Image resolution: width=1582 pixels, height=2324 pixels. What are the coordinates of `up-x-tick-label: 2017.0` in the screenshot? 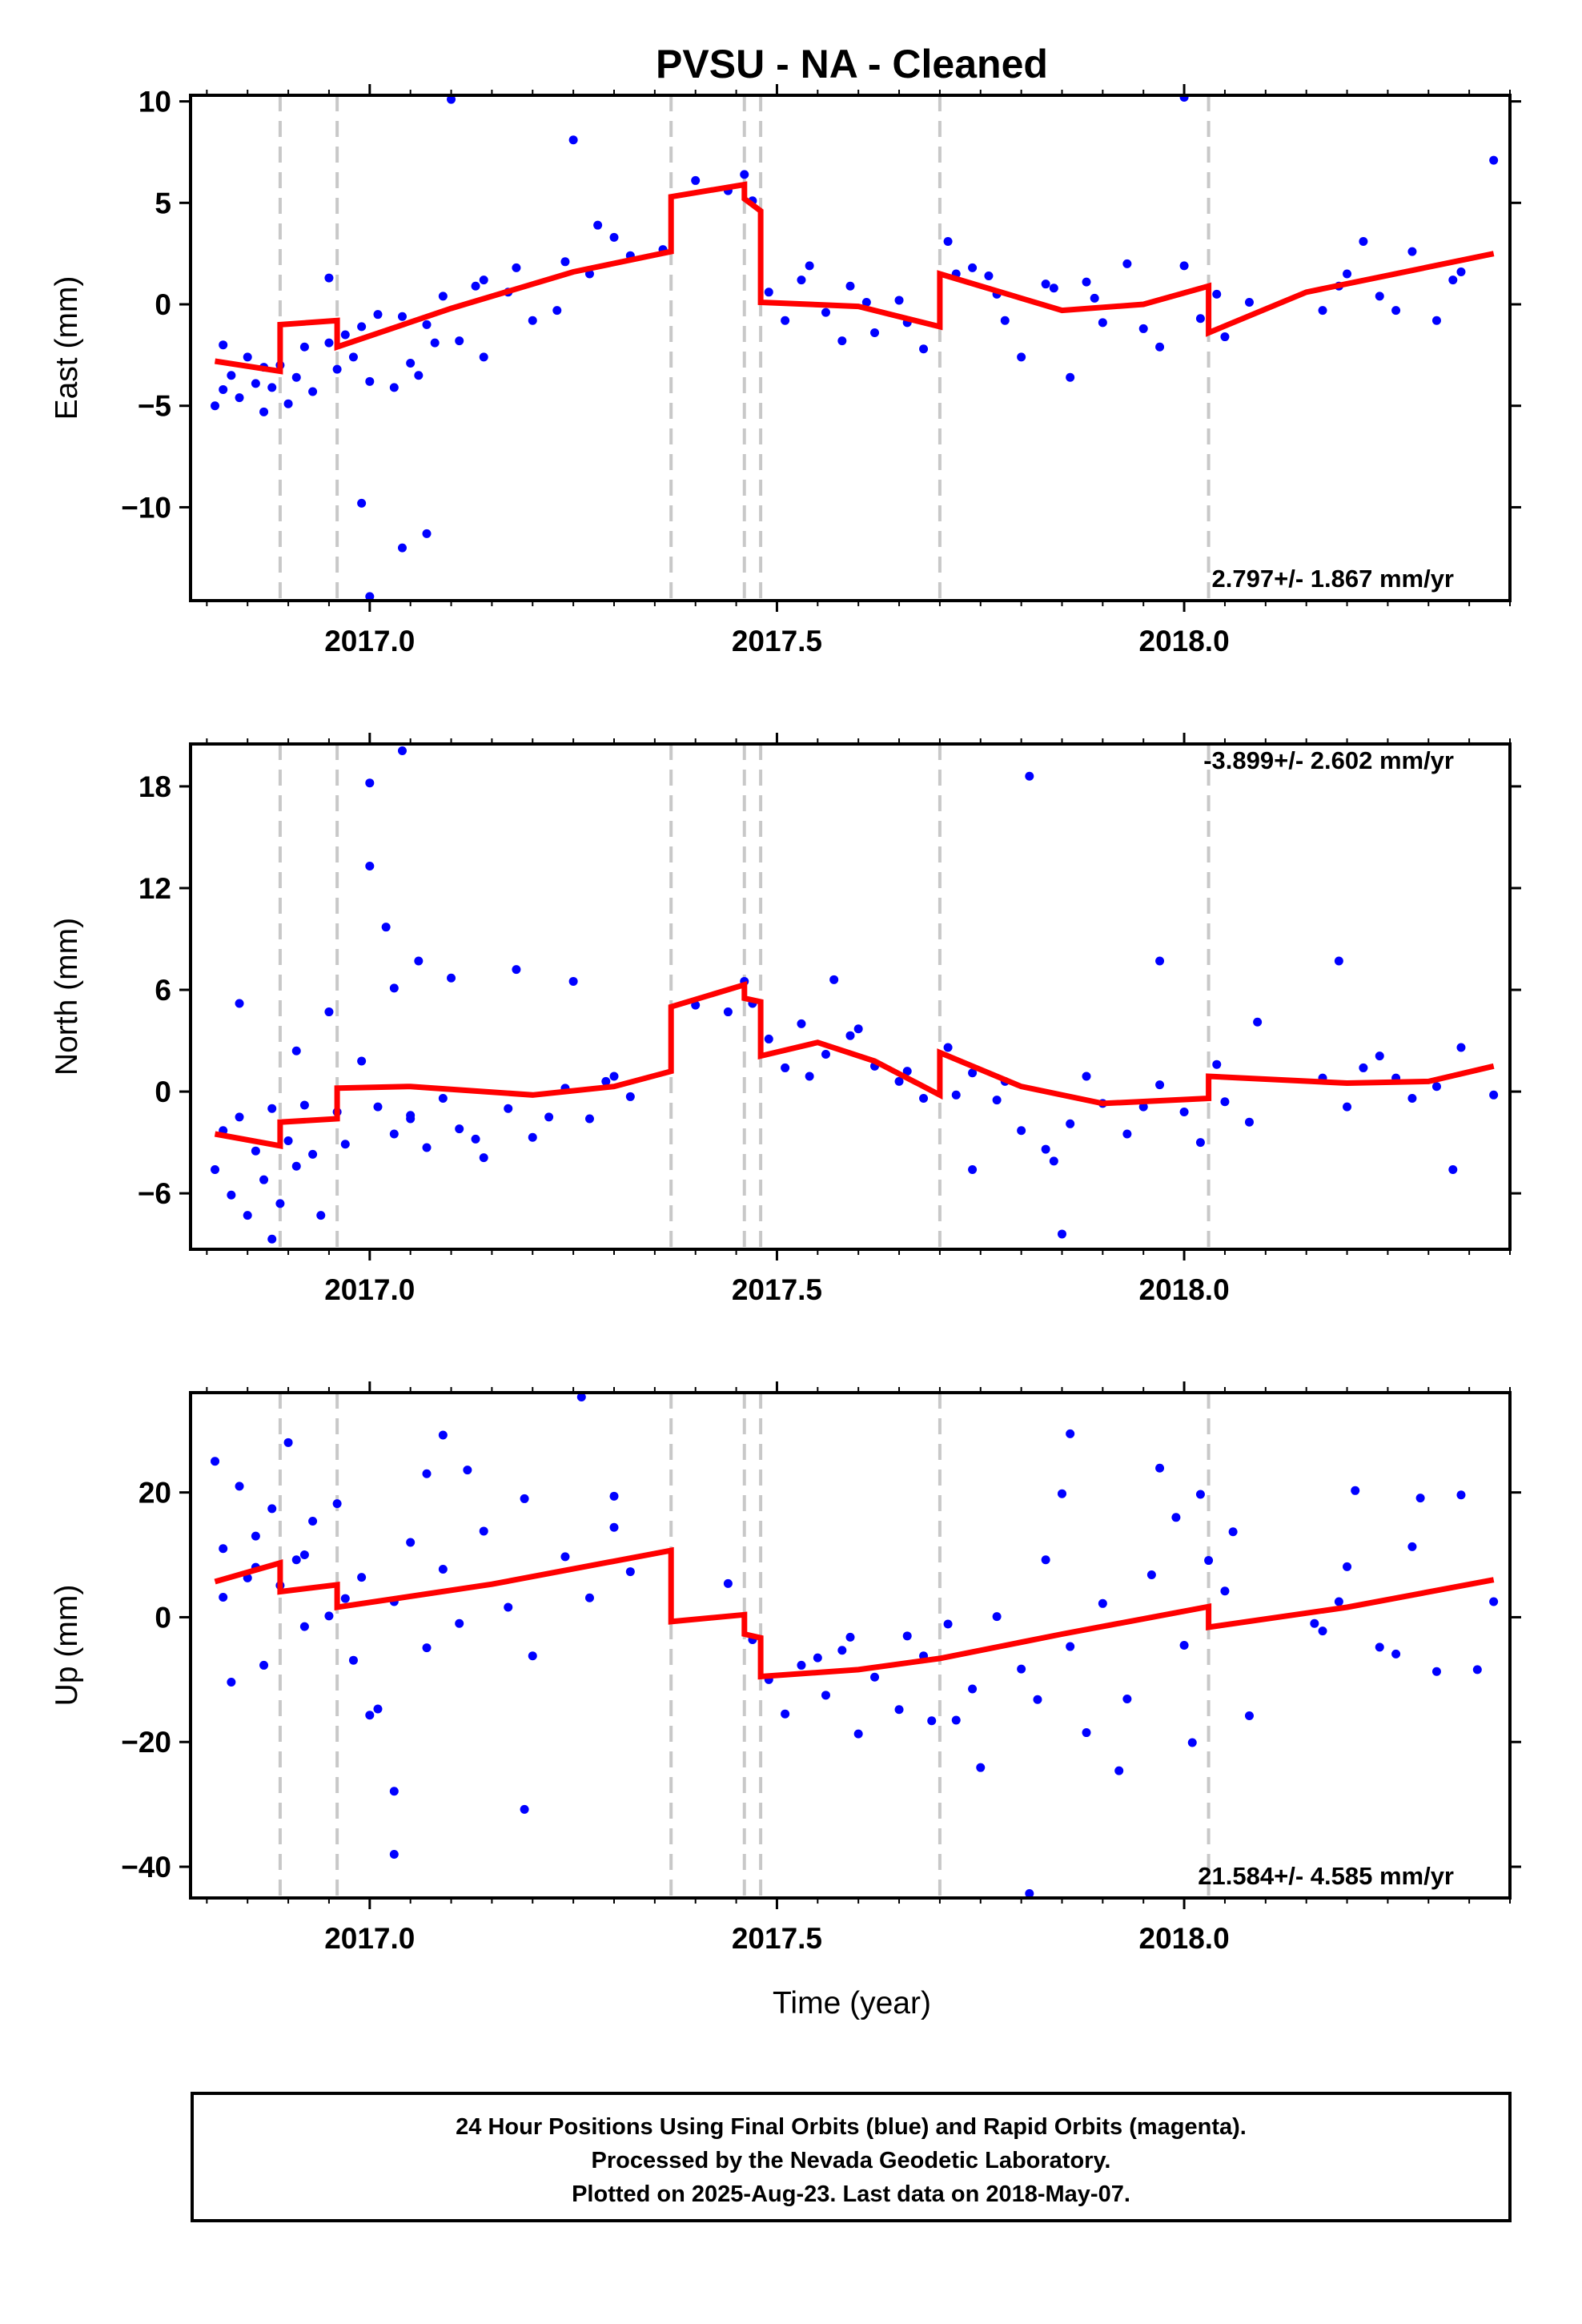 It's located at (369, 1938).